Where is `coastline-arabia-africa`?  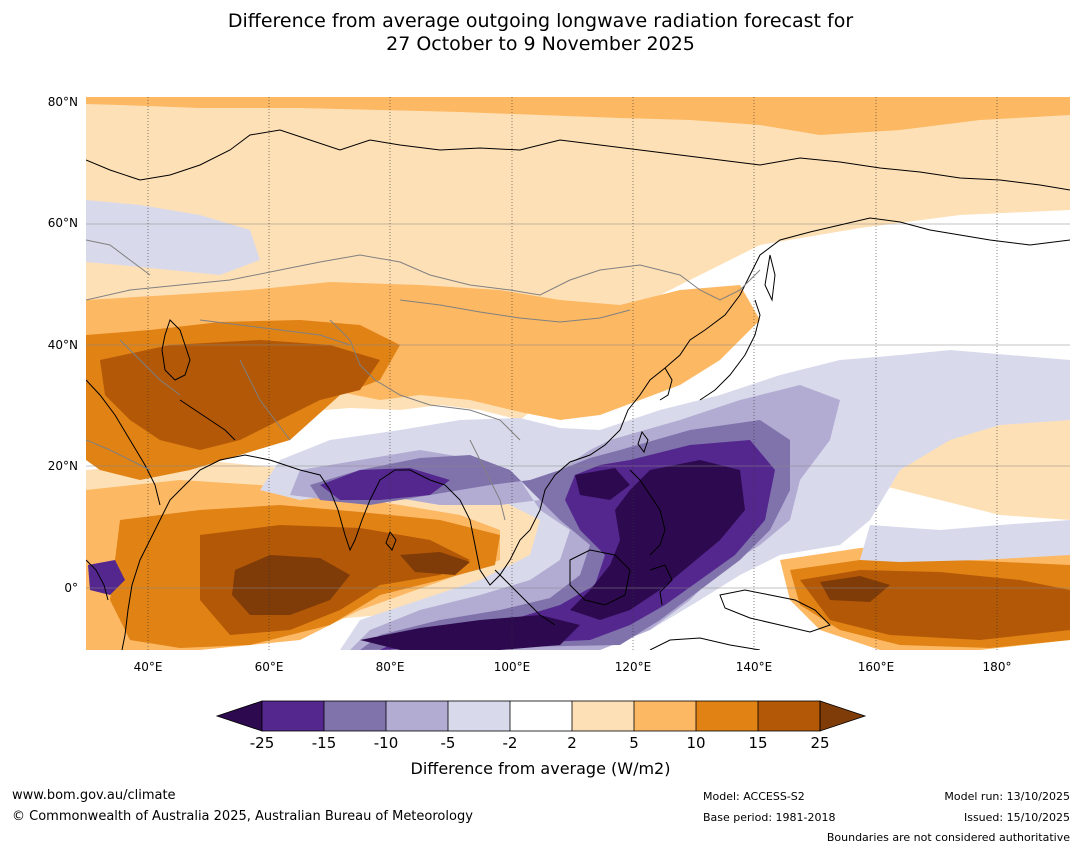
coastline-arabia-africa is located at coordinates (211, 552).